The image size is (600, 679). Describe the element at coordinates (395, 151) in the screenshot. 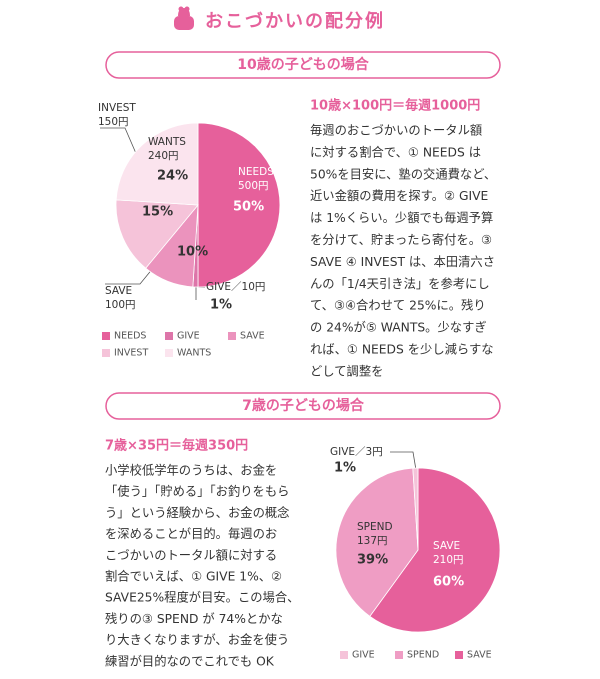

I see `body-text: に対する割合で、① NEEDS は` at that location.